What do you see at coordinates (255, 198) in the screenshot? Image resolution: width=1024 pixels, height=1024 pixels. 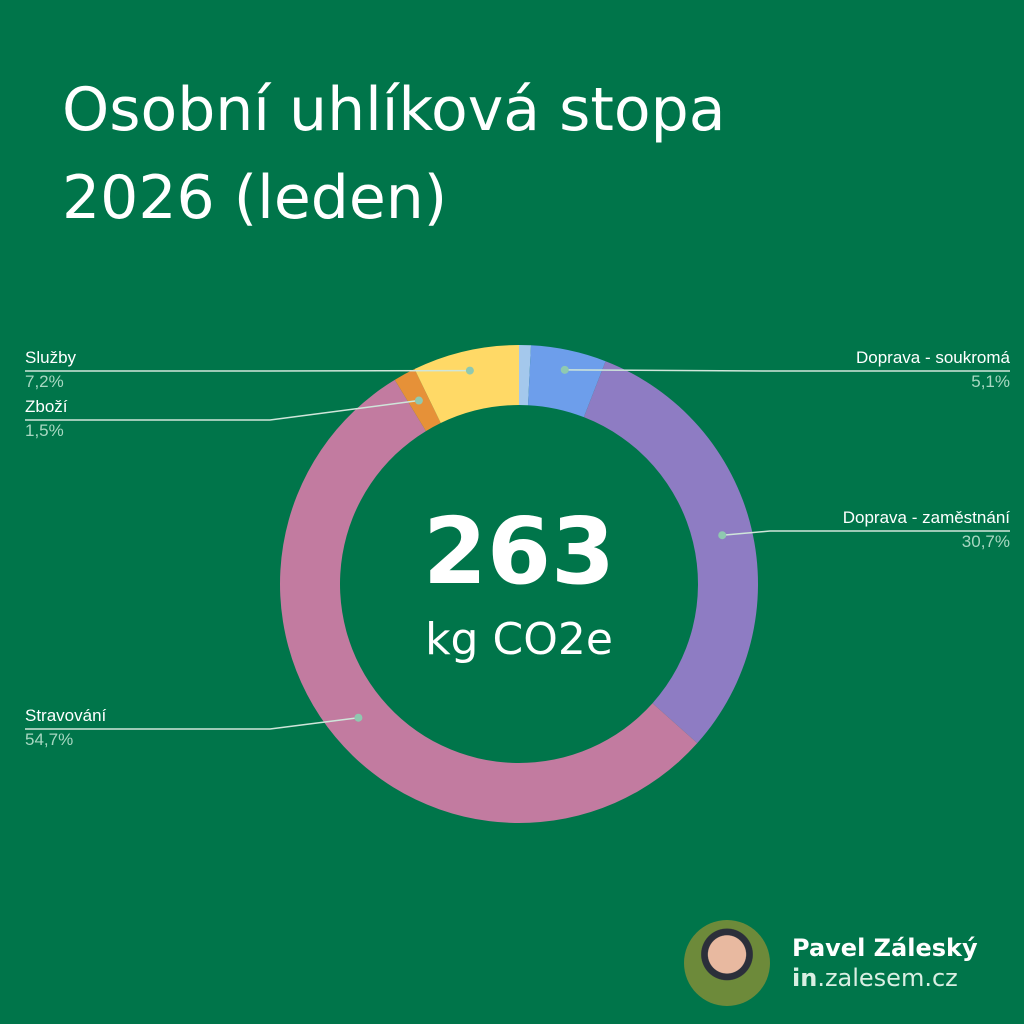 I see `title-line-2: 2026 (leden)` at bounding box center [255, 198].